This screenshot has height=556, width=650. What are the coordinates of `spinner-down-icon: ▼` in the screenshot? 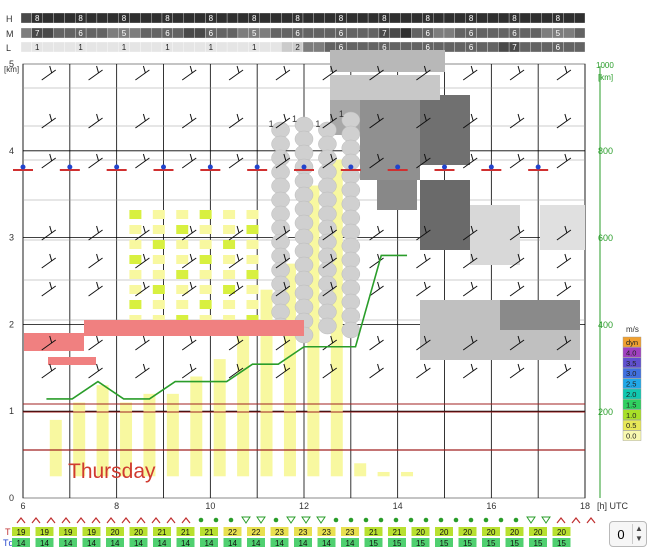 It's located at (639, 538).